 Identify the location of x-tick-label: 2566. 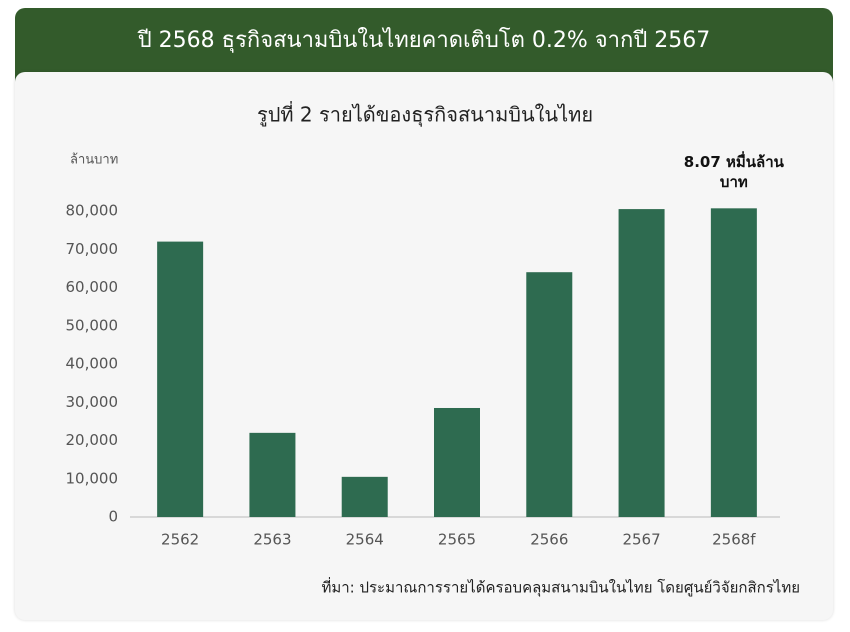
(549, 540).